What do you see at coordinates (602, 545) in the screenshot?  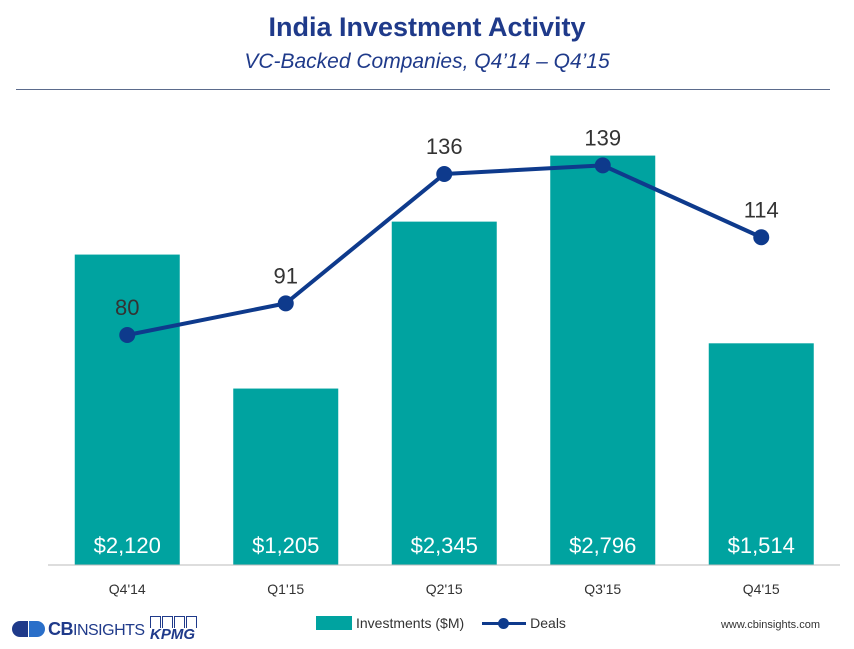 I see `bar-label-3: $2,796` at bounding box center [602, 545].